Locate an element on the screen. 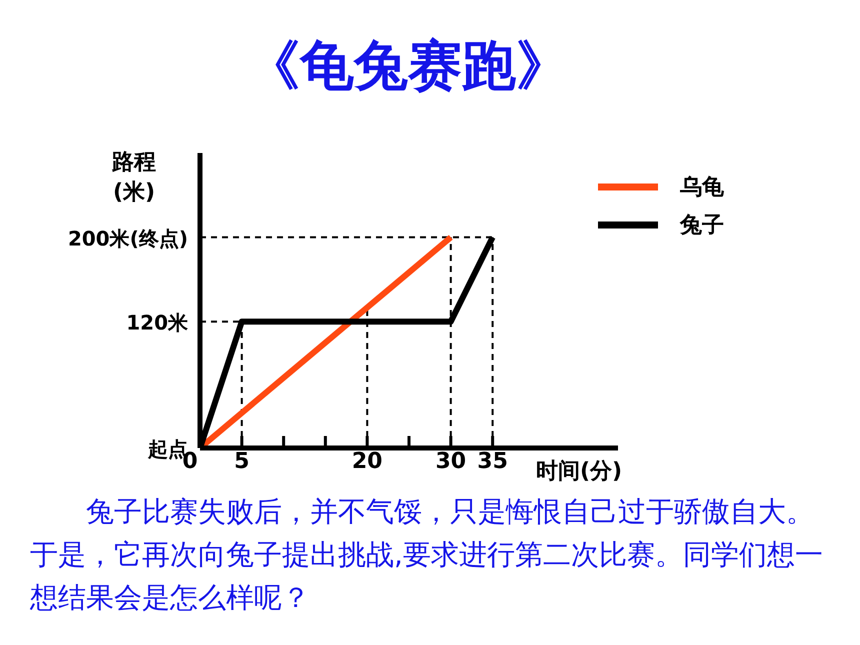  x-tick-label: 20 is located at coordinates (367, 461).